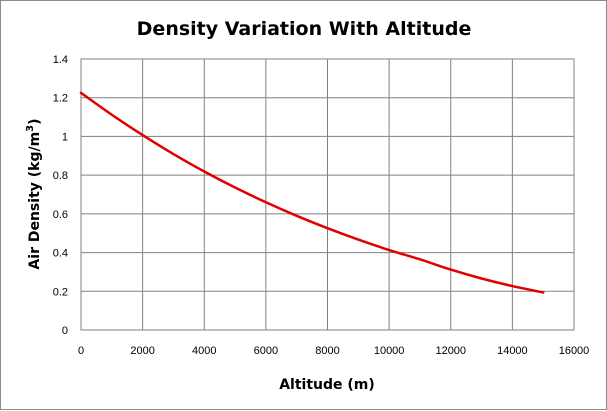 The height and width of the screenshot is (411, 607). What do you see at coordinates (30, 128) in the screenshot?
I see `y-axis-title-sup: 3` at bounding box center [30, 128].